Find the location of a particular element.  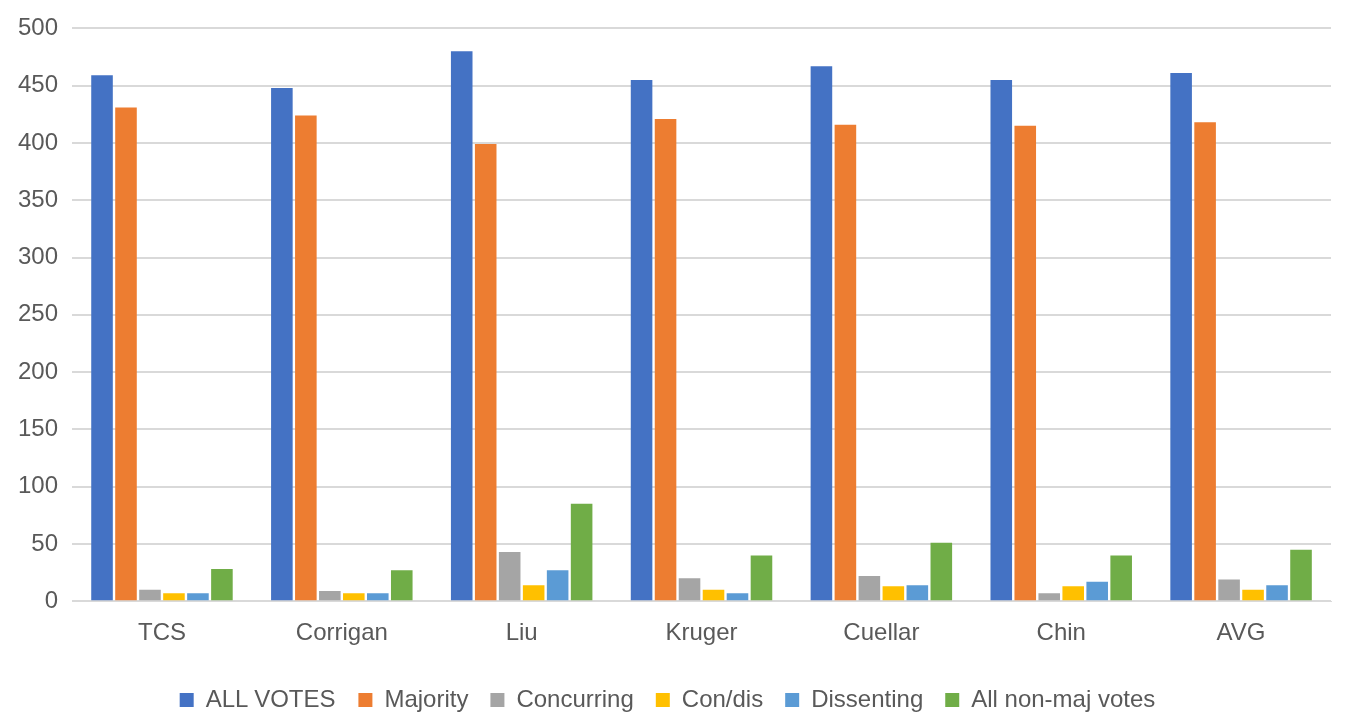

x-tick-label: Kruger is located at coordinates (701, 632).